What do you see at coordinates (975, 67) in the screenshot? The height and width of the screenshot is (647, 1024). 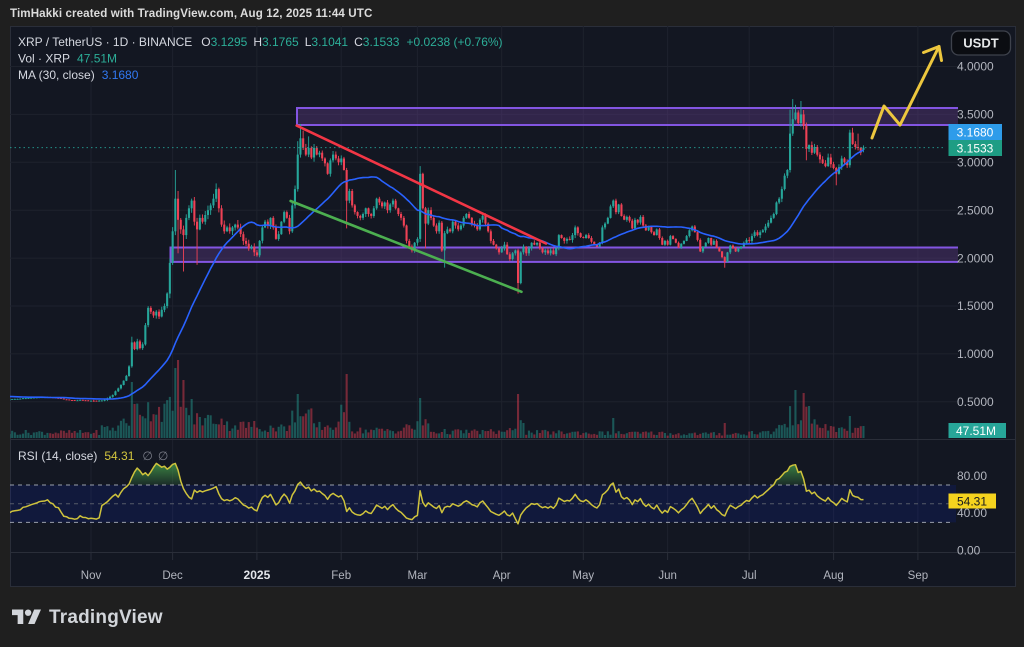 I see `svg-text: 4.0000` at bounding box center [975, 67].